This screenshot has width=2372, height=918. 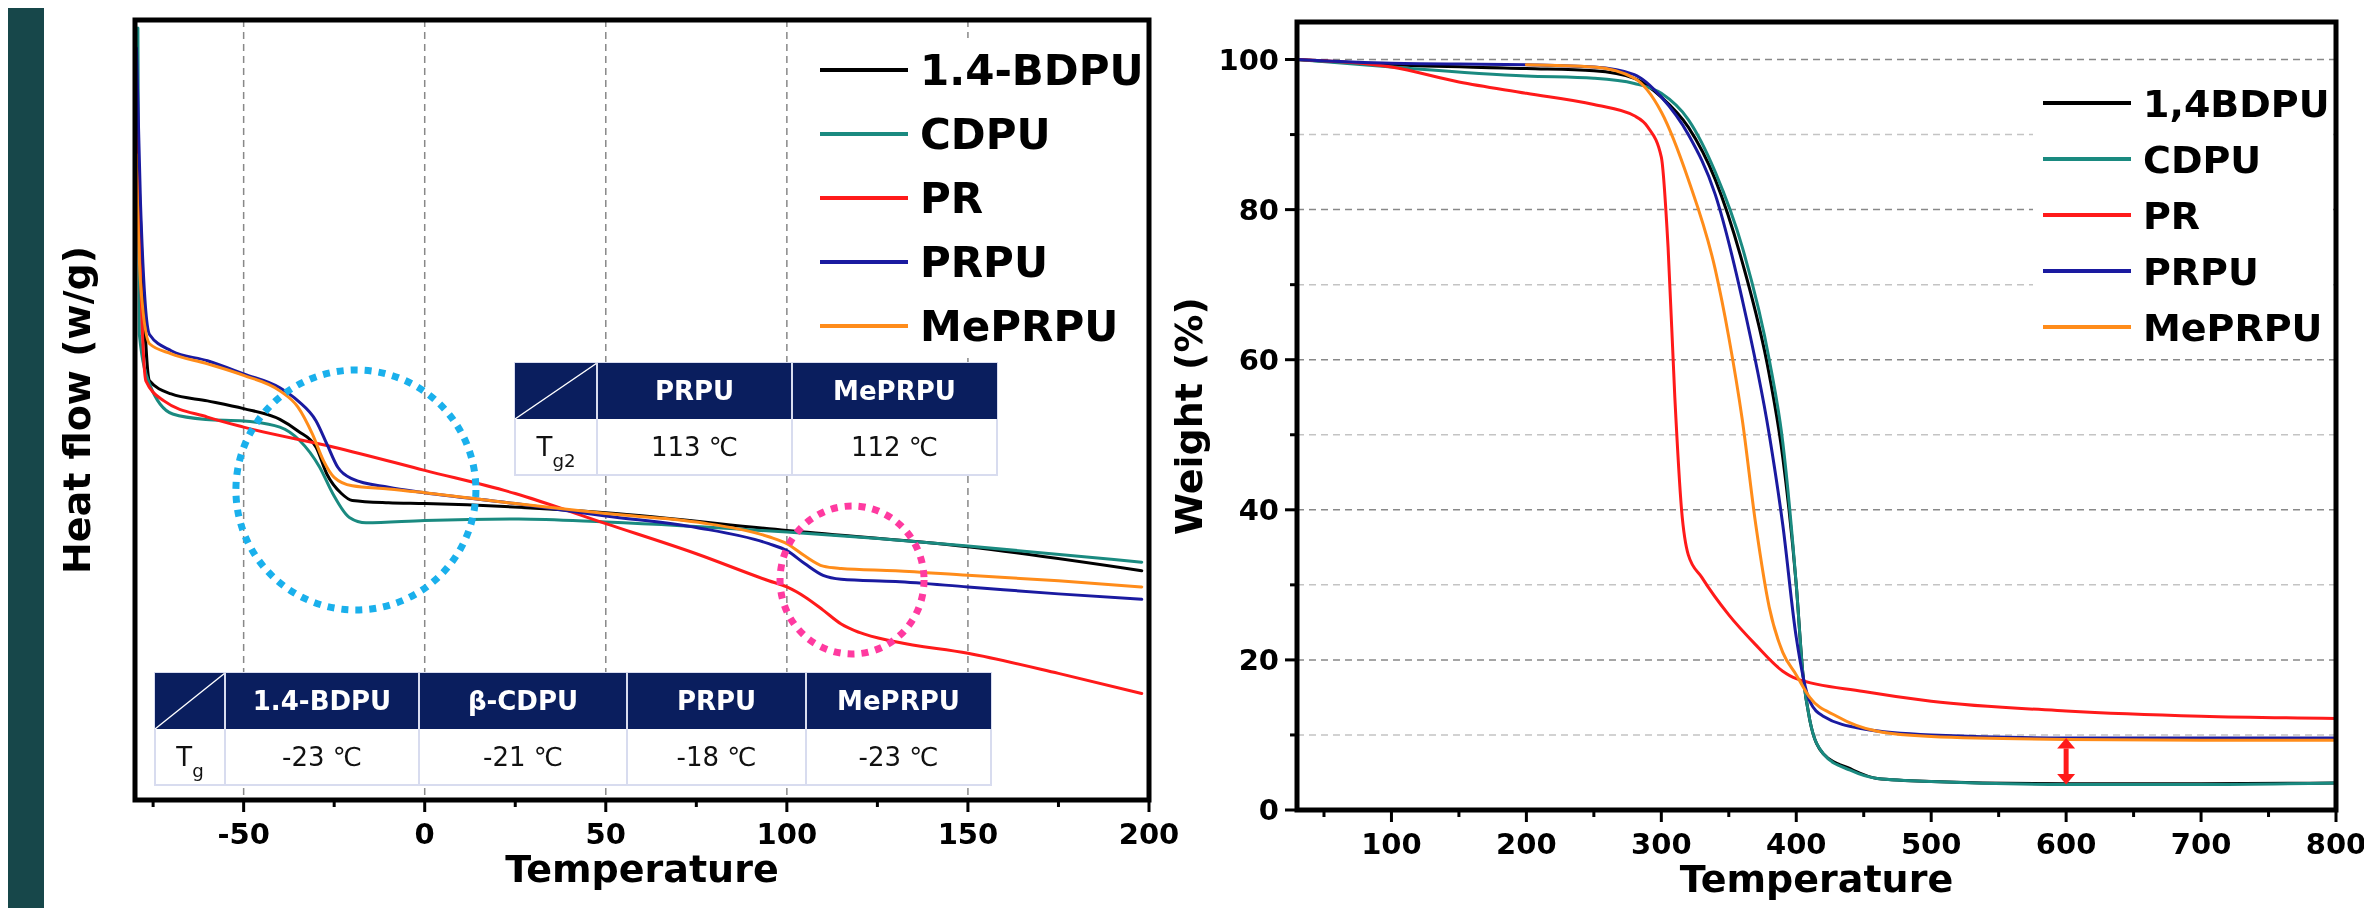 What do you see at coordinates (77, 410) in the screenshot?
I see `y-axis-title: Heat flow (w/g)` at bounding box center [77, 410].